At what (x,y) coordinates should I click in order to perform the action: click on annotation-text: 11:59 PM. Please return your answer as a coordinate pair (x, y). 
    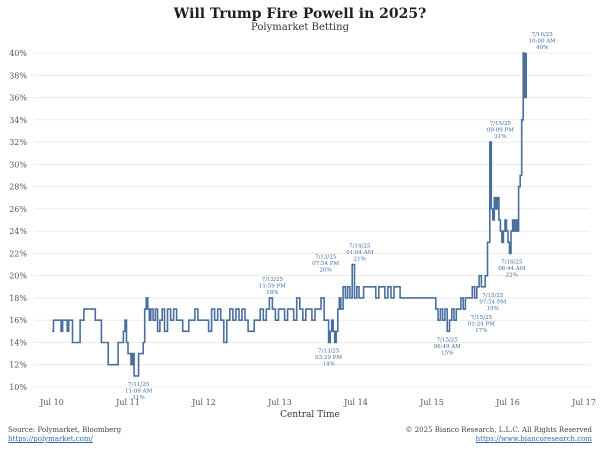
    Looking at the image, I should click on (272, 286).